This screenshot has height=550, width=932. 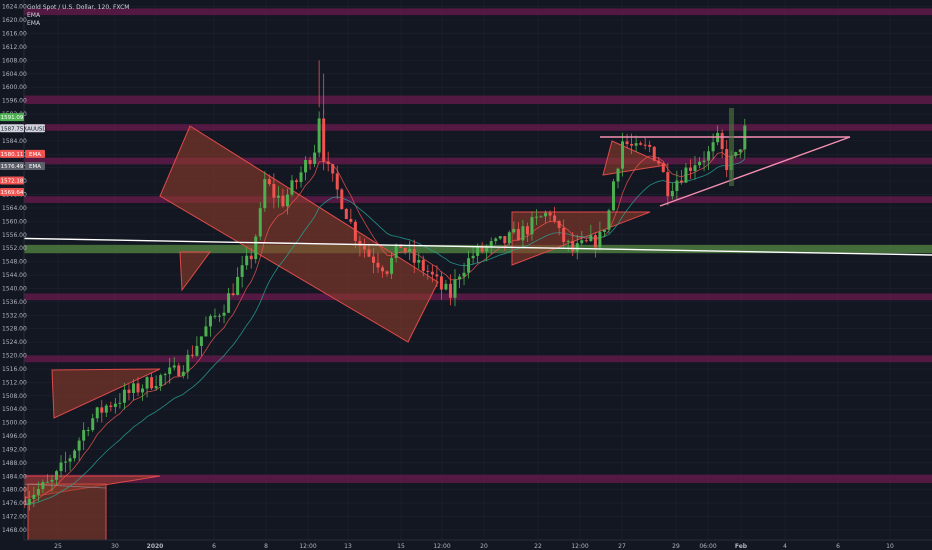 What do you see at coordinates (538, 546) in the screenshot?
I see `x-tick-label: 22` at bounding box center [538, 546].